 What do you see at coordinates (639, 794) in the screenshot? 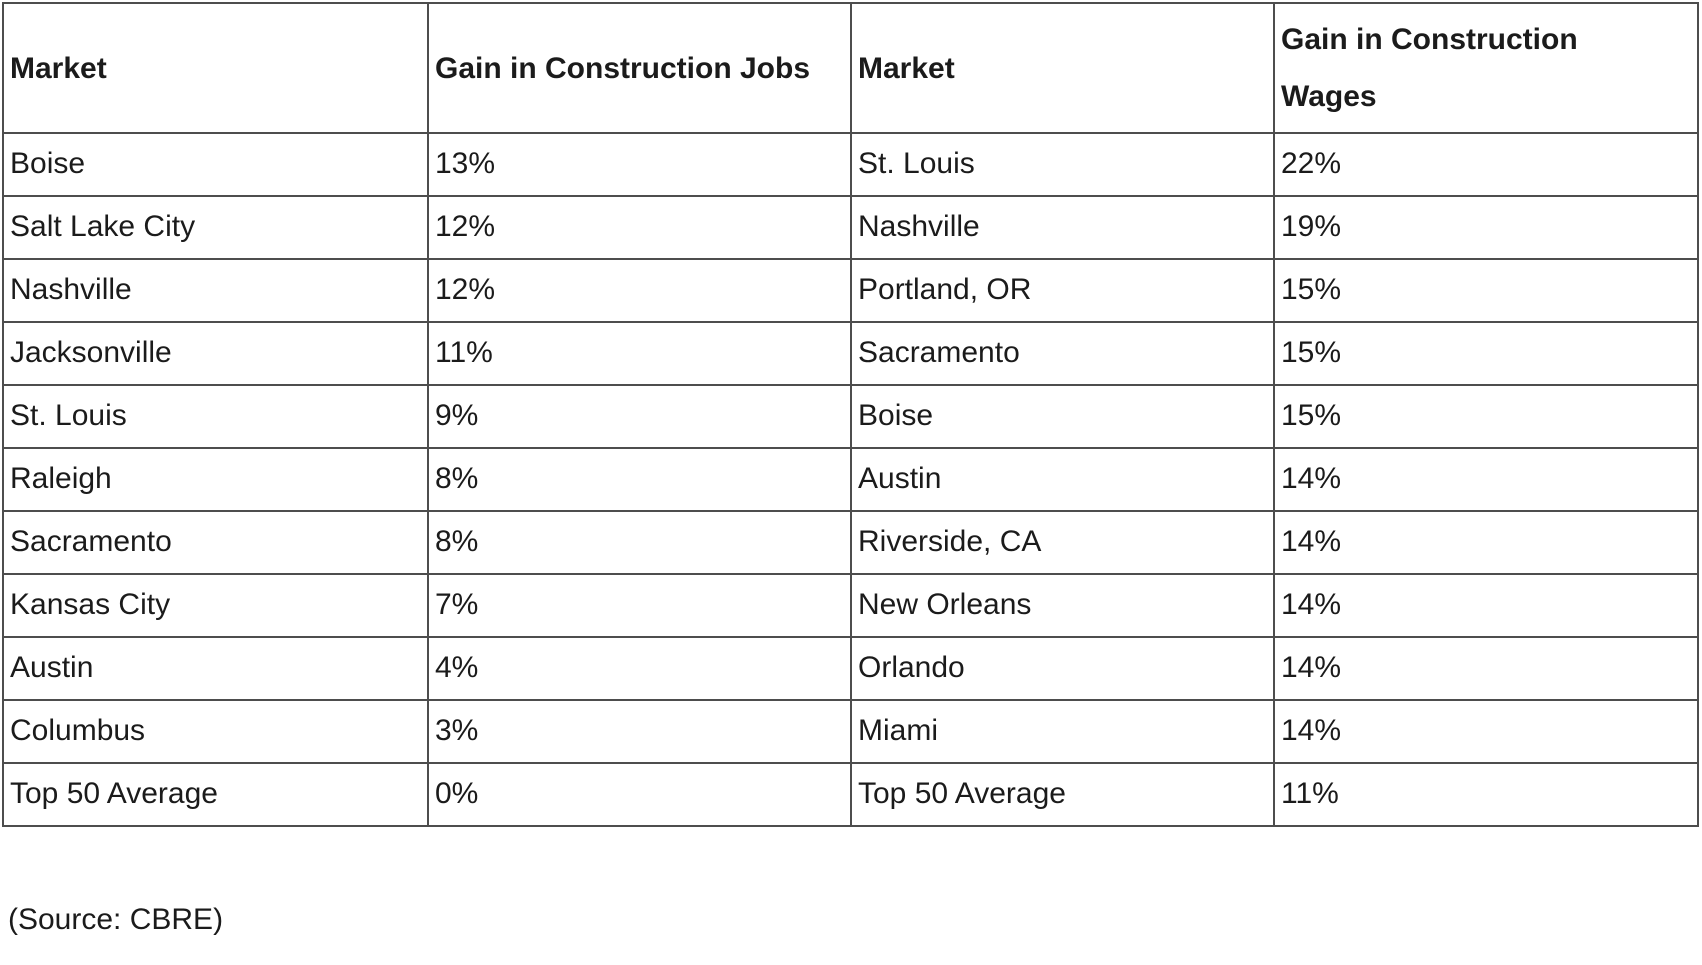
I see `percent-cell: 0%` at bounding box center [639, 794].